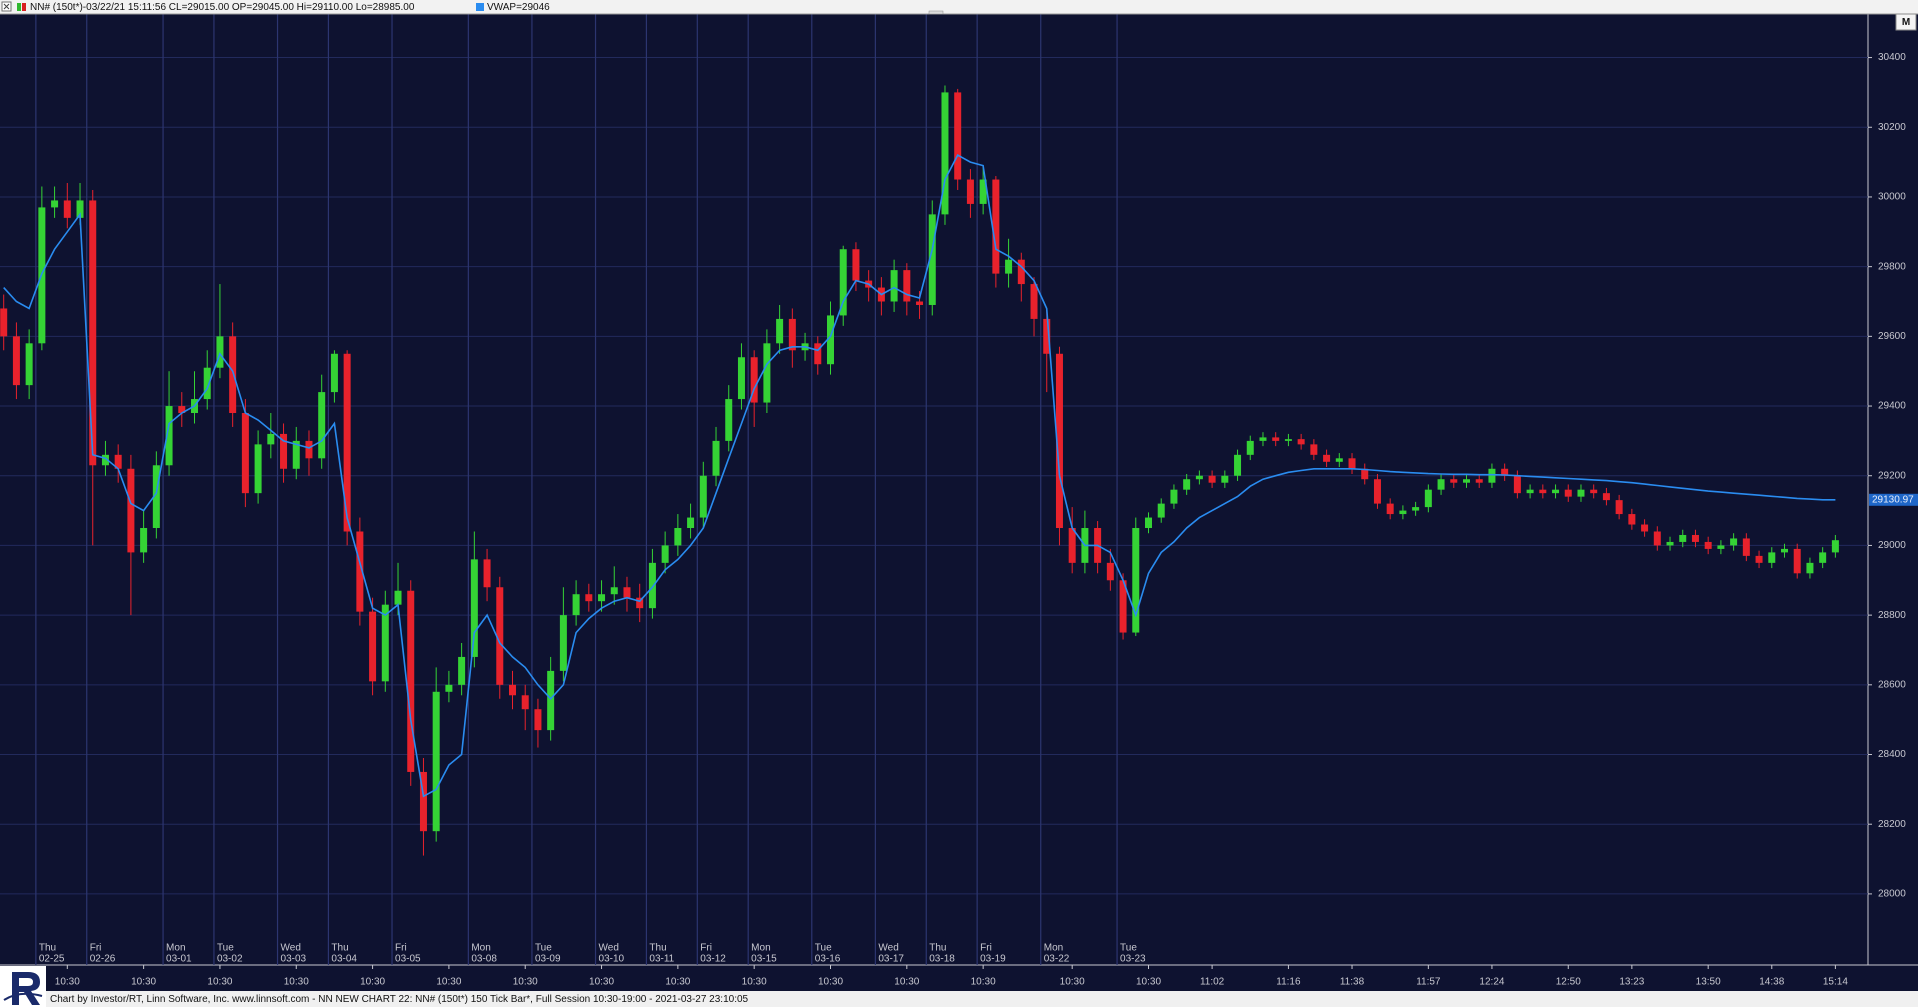 The height and width of the screenshot is (1007, 1918). I want to click on day-label: 03-16, so click(828, 959).